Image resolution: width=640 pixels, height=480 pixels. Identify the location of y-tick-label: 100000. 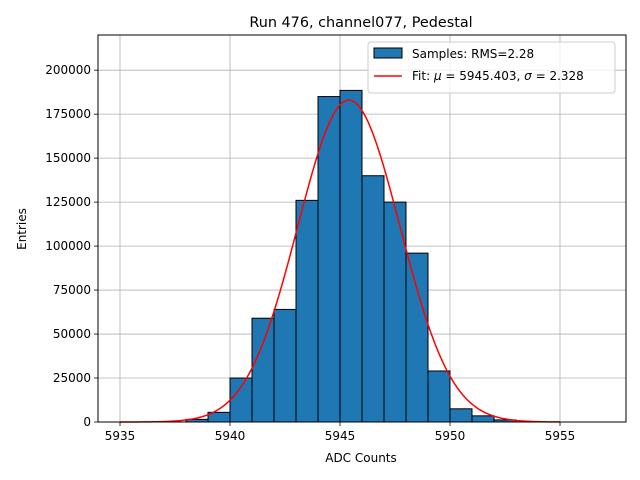
(68, 246).